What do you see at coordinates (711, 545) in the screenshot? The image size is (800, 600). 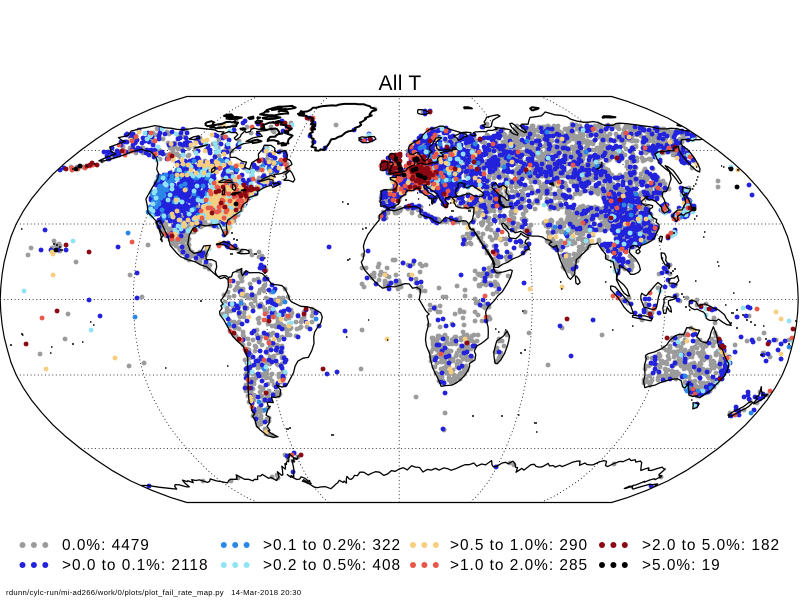 I see `svg-text: >2.0 to 5.0%: 182` at bounding box center [711, 545].